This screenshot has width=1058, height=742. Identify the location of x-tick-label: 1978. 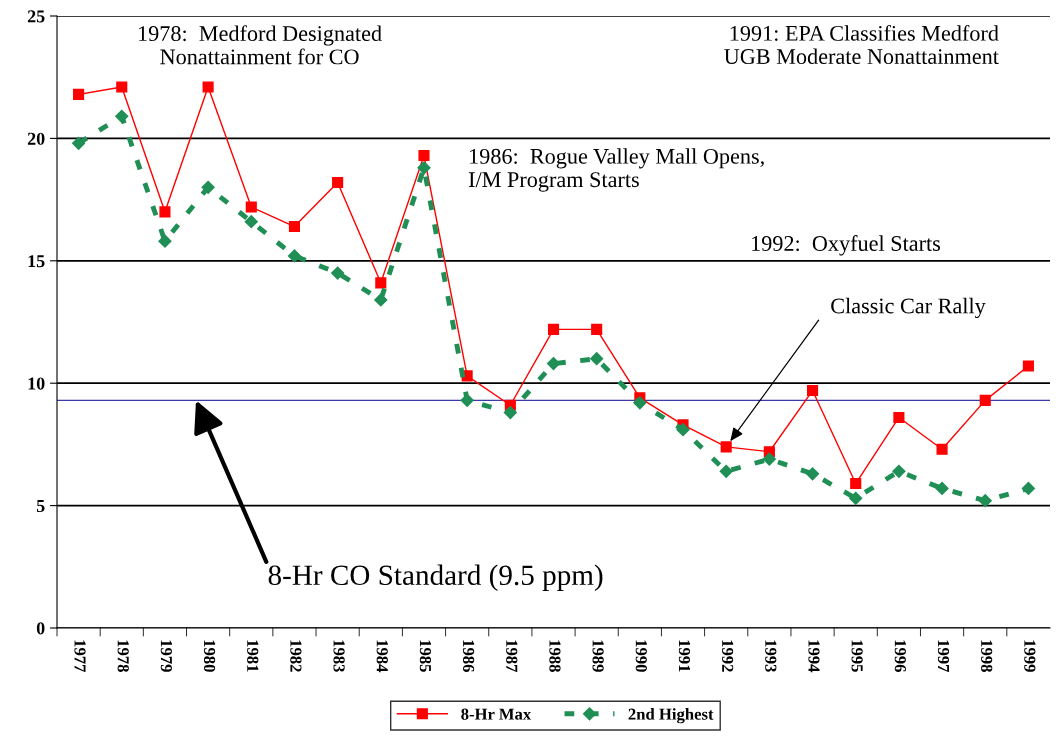
(123, 656).